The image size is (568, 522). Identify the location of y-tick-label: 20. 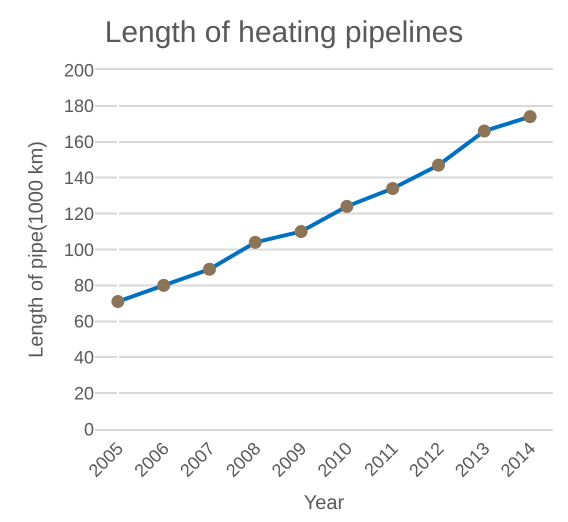
(84, 393).